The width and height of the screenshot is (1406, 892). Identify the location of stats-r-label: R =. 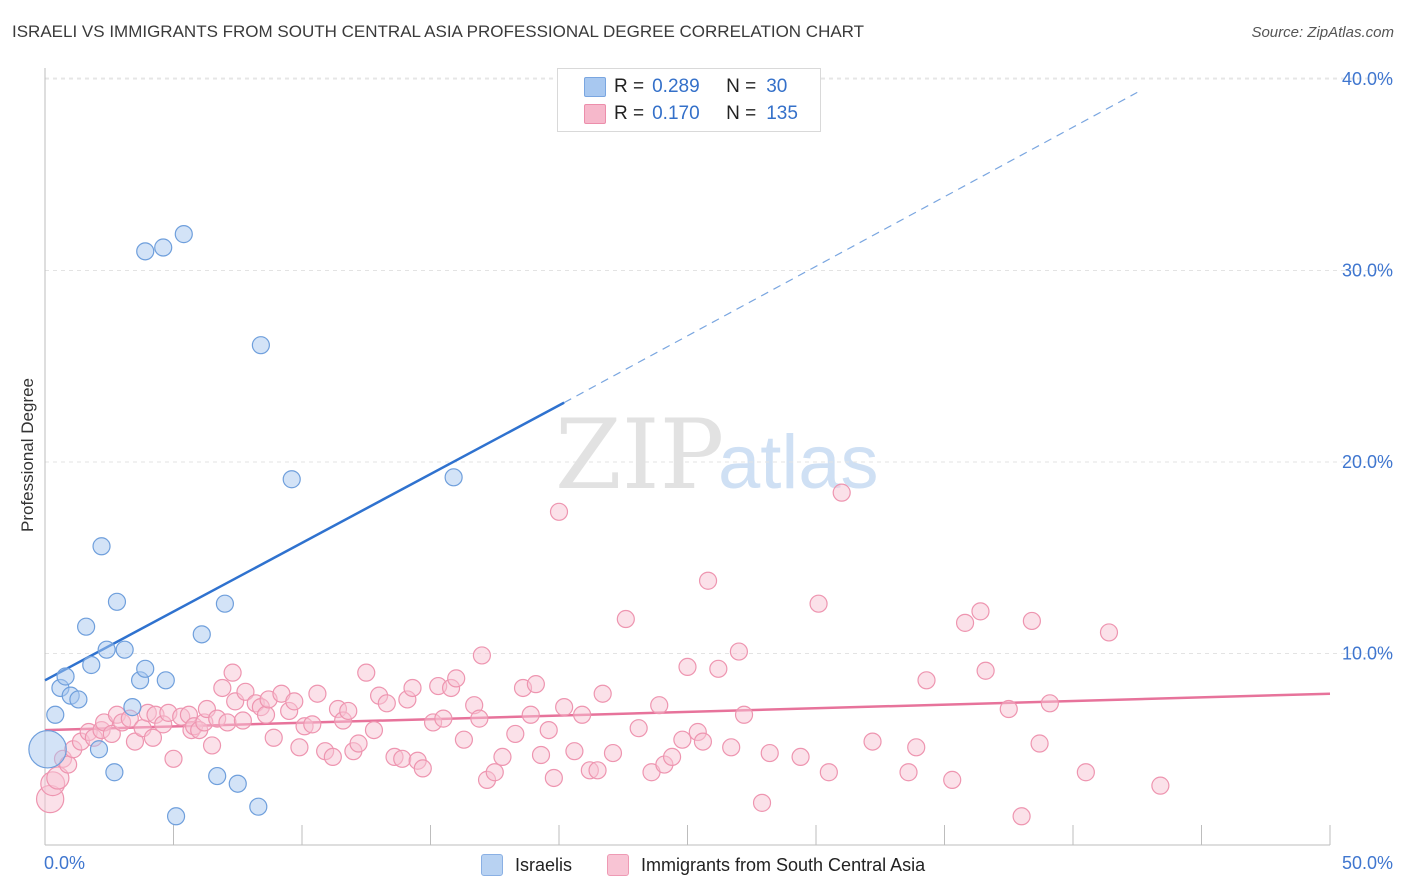
(629, 113).